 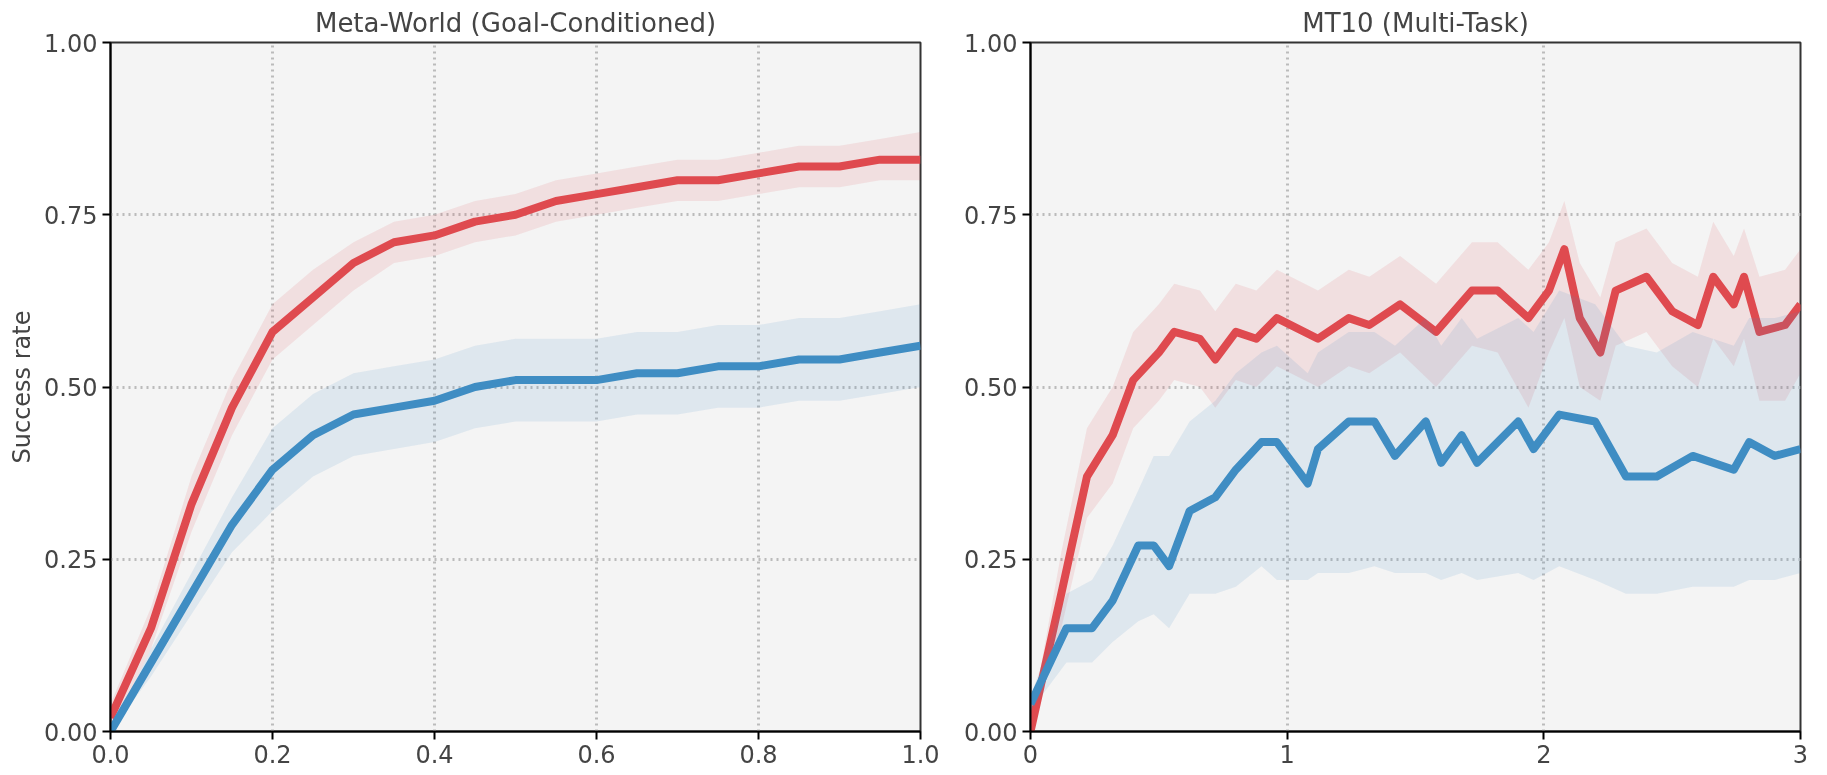 What do you see at coordinates (1800, 754) in the screenshot?
I see `x-tick-label: 3` at bounding box center [1800, 754].